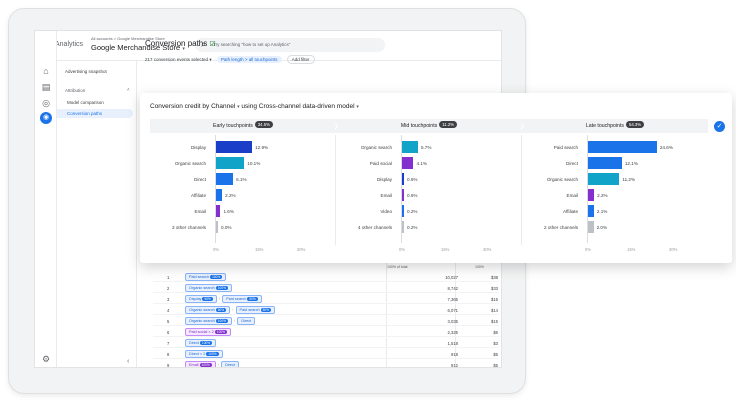 The width and height of the screenshot is (736, 402). I want to click on bar-row: Organic search 5.7%, so click(429, 147).